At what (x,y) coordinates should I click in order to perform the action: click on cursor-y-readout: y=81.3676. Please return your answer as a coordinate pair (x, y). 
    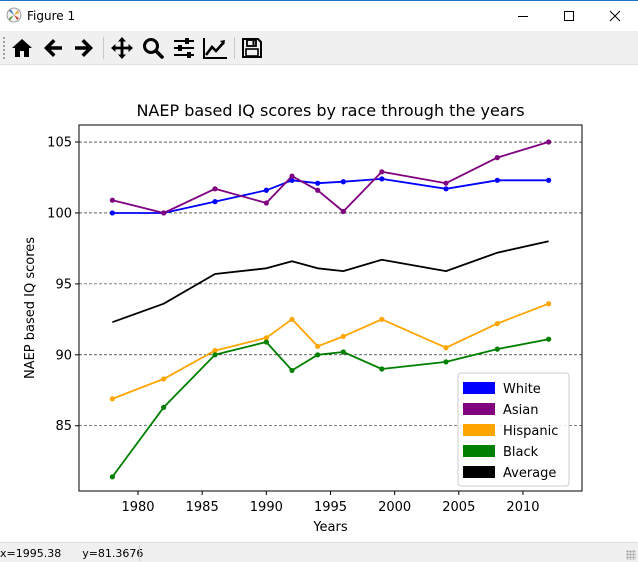
    Looking at the image, I should click on (113, 553).